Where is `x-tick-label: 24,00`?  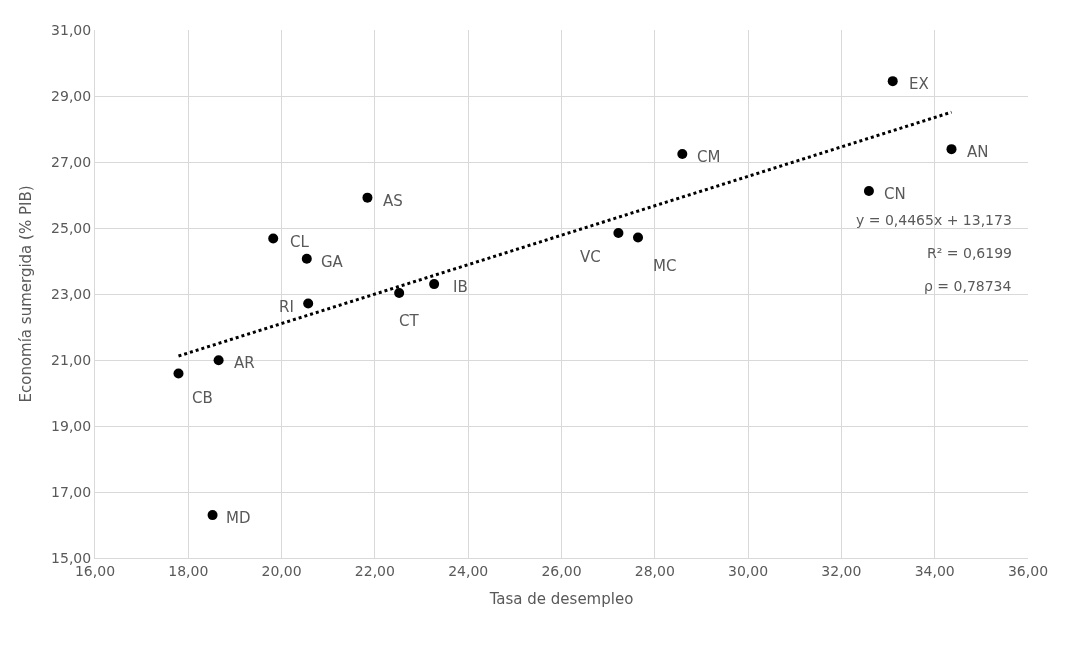 x-tick-label: 24,00 is located at coordinates (468, 570).